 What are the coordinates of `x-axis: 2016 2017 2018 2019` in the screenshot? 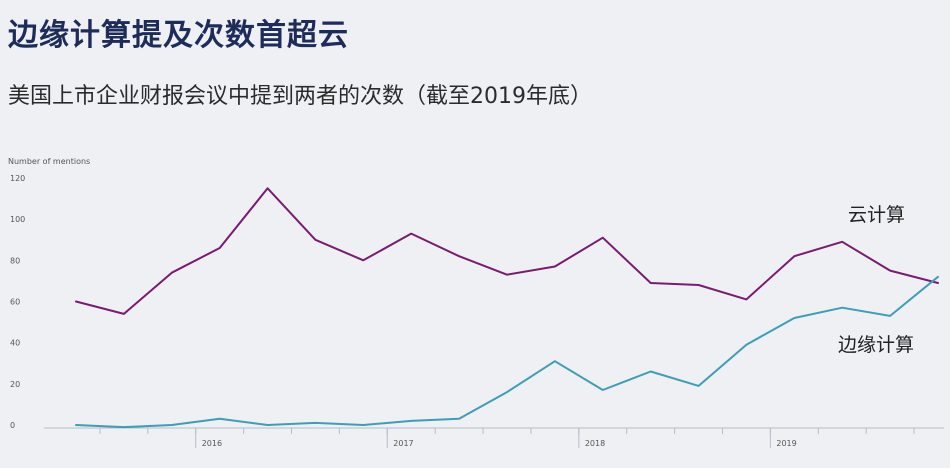 It's located at (494, 437).